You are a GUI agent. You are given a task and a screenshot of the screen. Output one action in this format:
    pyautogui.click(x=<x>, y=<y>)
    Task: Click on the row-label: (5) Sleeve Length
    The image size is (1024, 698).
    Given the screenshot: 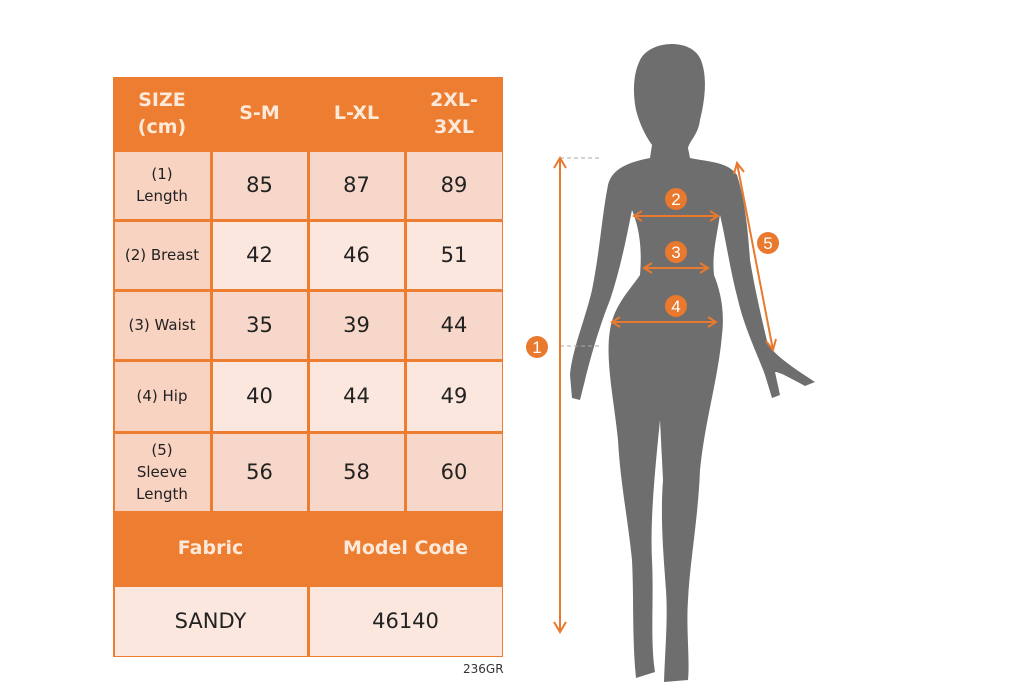 What is the action you would take?
    pyautogui.click(x=162, y=472)
    